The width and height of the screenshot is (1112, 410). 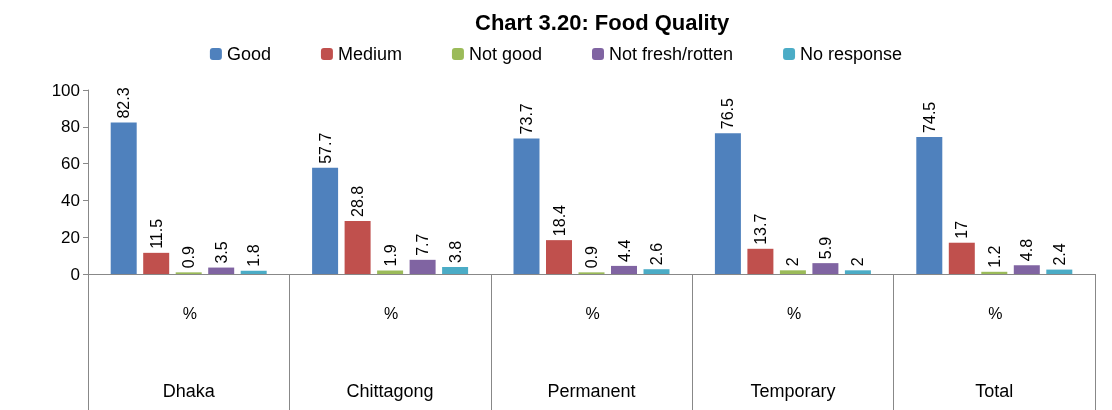 What do you see at coordinates (603, 22) in the screenshot?
I see `chart-title: Chart 3.20: Food Quality` at bounding box center [603, 22].